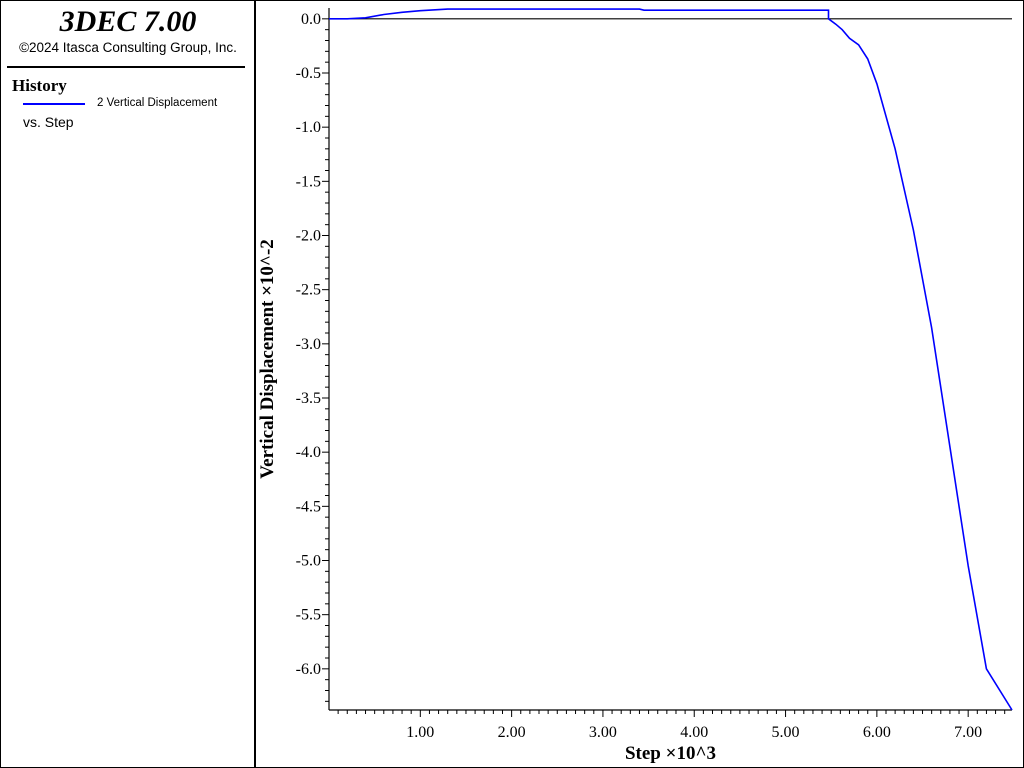  Describe the element at coordinates (786, 732) in the screenshot. I see `x-tick-label: 5.00` at that location.